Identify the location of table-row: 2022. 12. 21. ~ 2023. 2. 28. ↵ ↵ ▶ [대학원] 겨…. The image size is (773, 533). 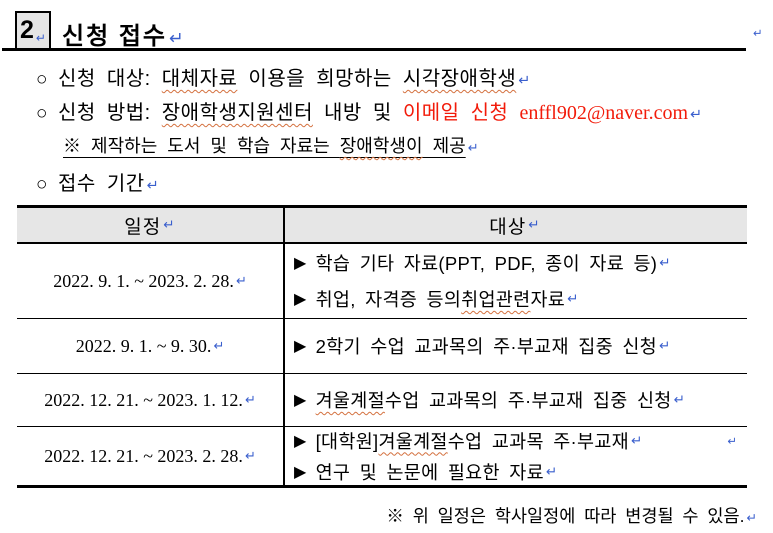
(382, 456).